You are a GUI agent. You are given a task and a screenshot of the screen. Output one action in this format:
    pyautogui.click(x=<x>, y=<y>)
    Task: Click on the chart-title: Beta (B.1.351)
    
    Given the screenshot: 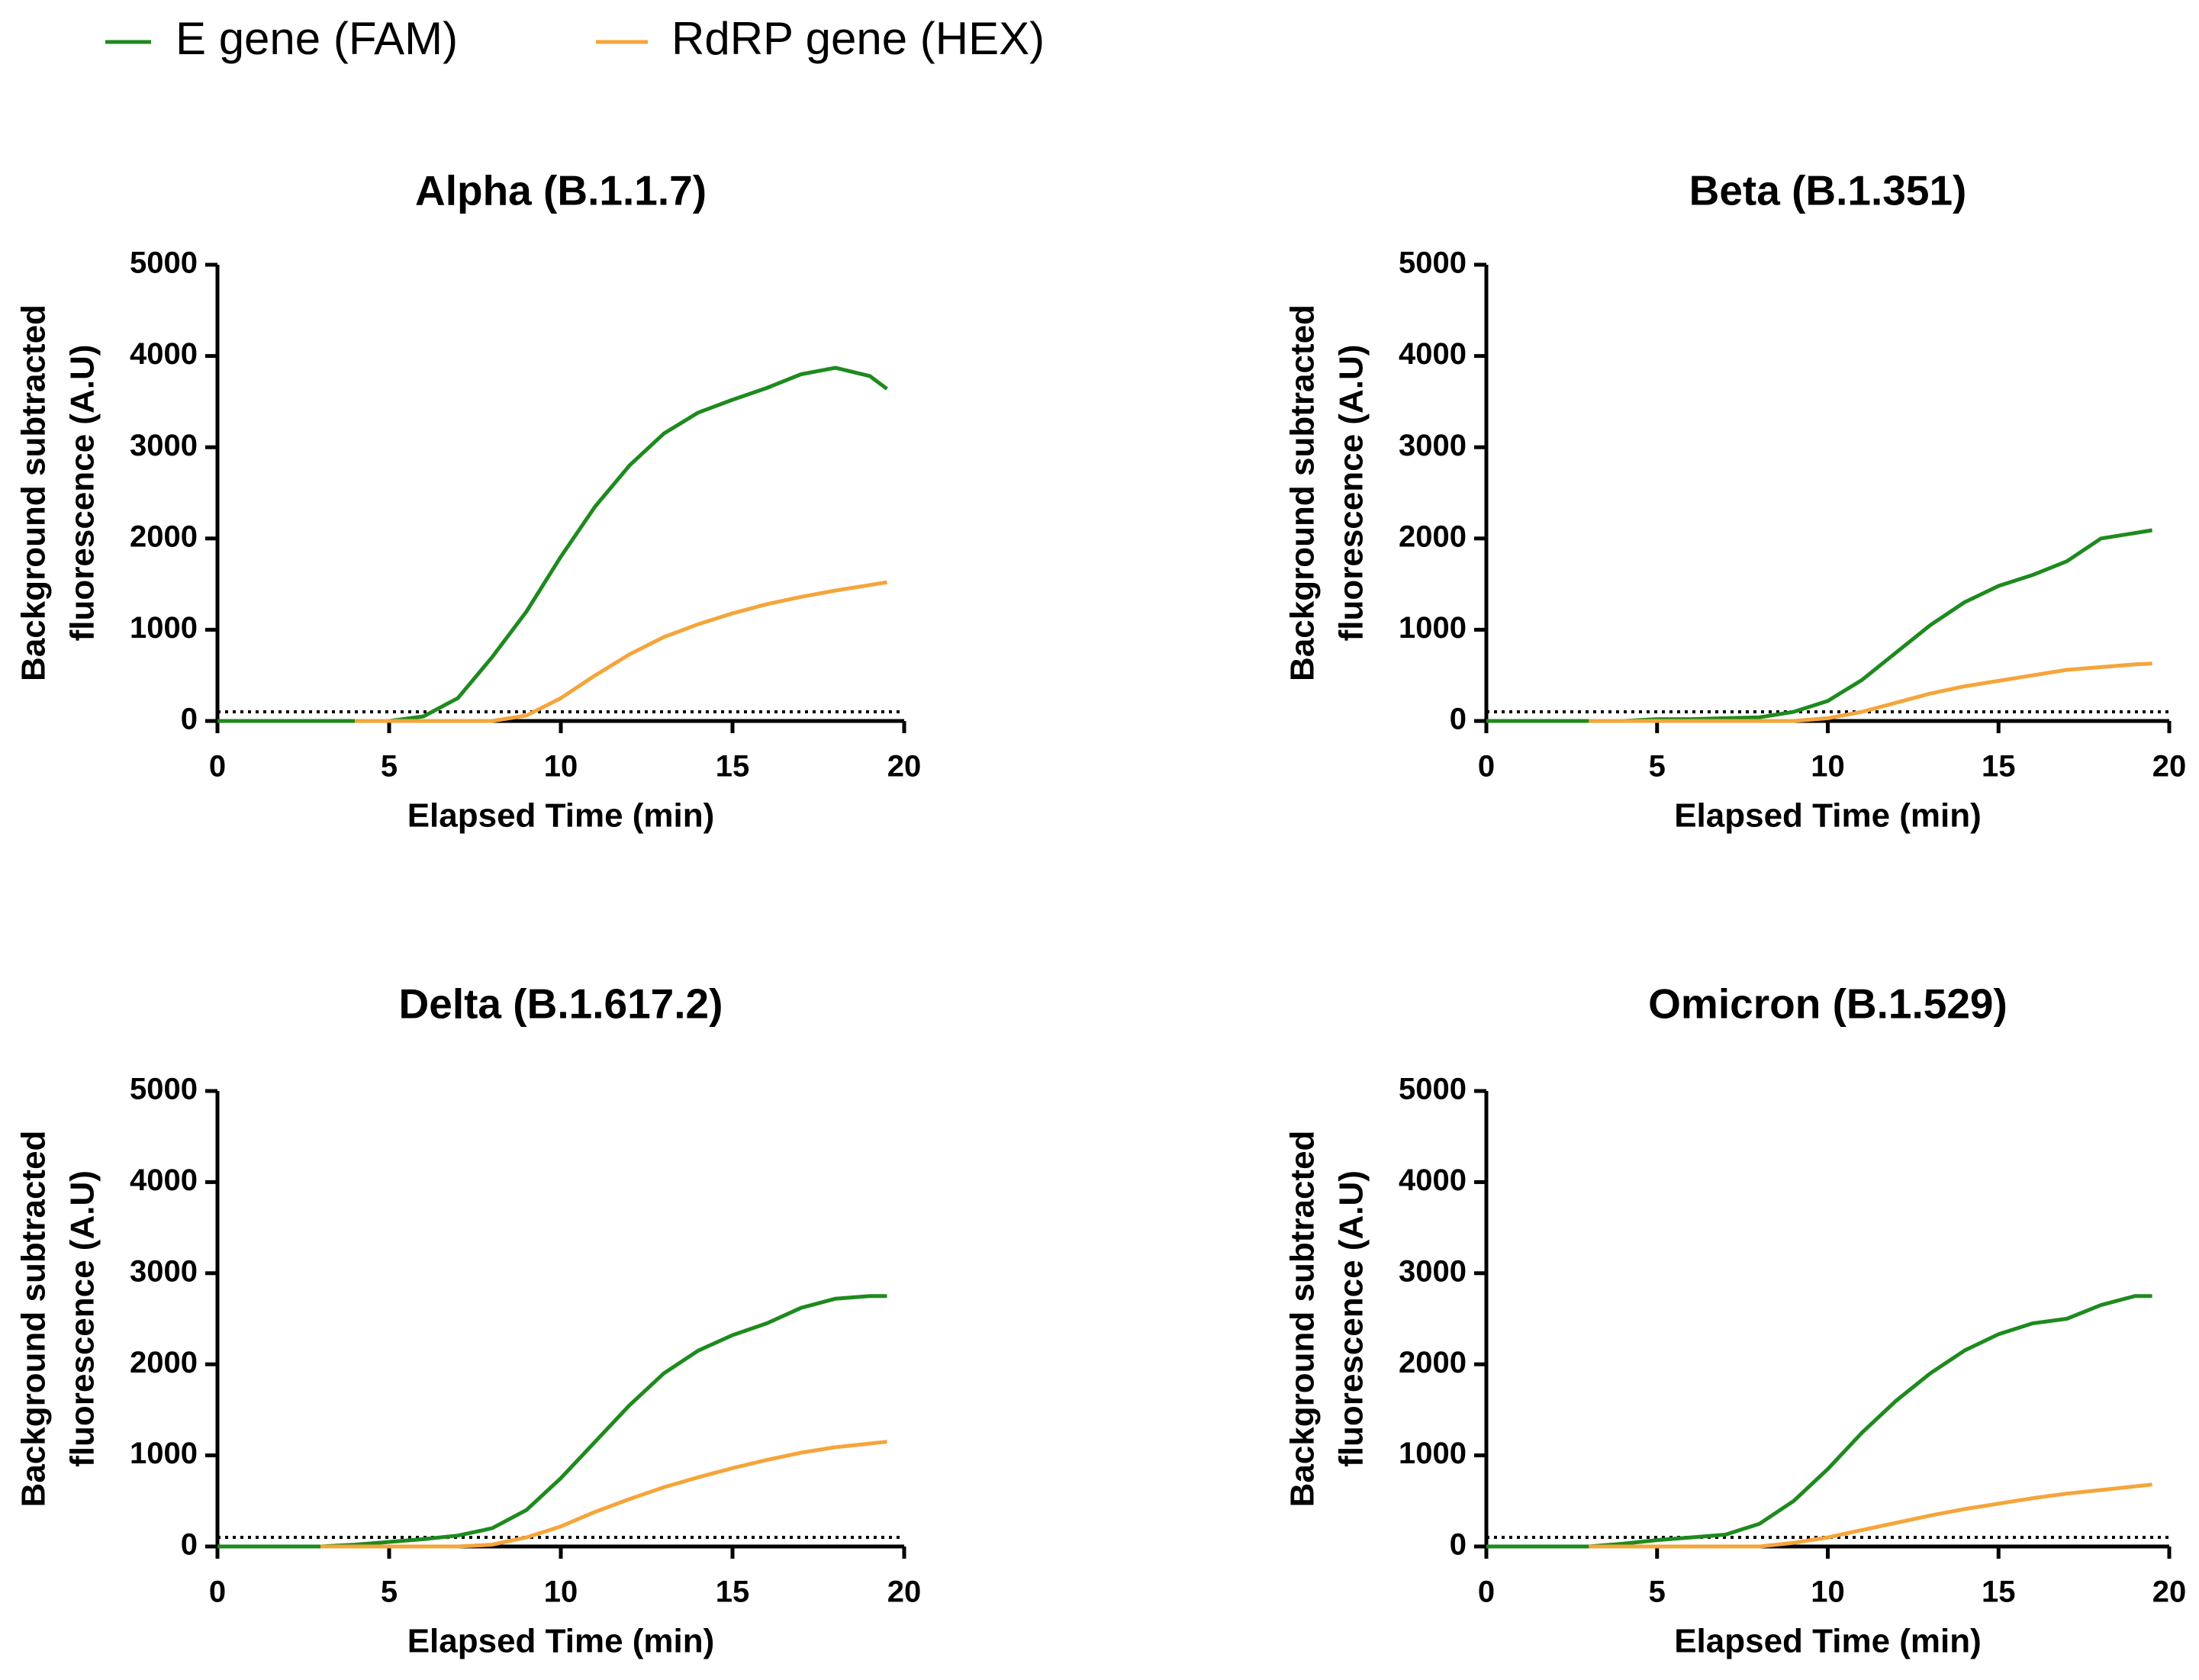 What is the action you would take?
    pyautogui.click(x=1828, y=191)
    